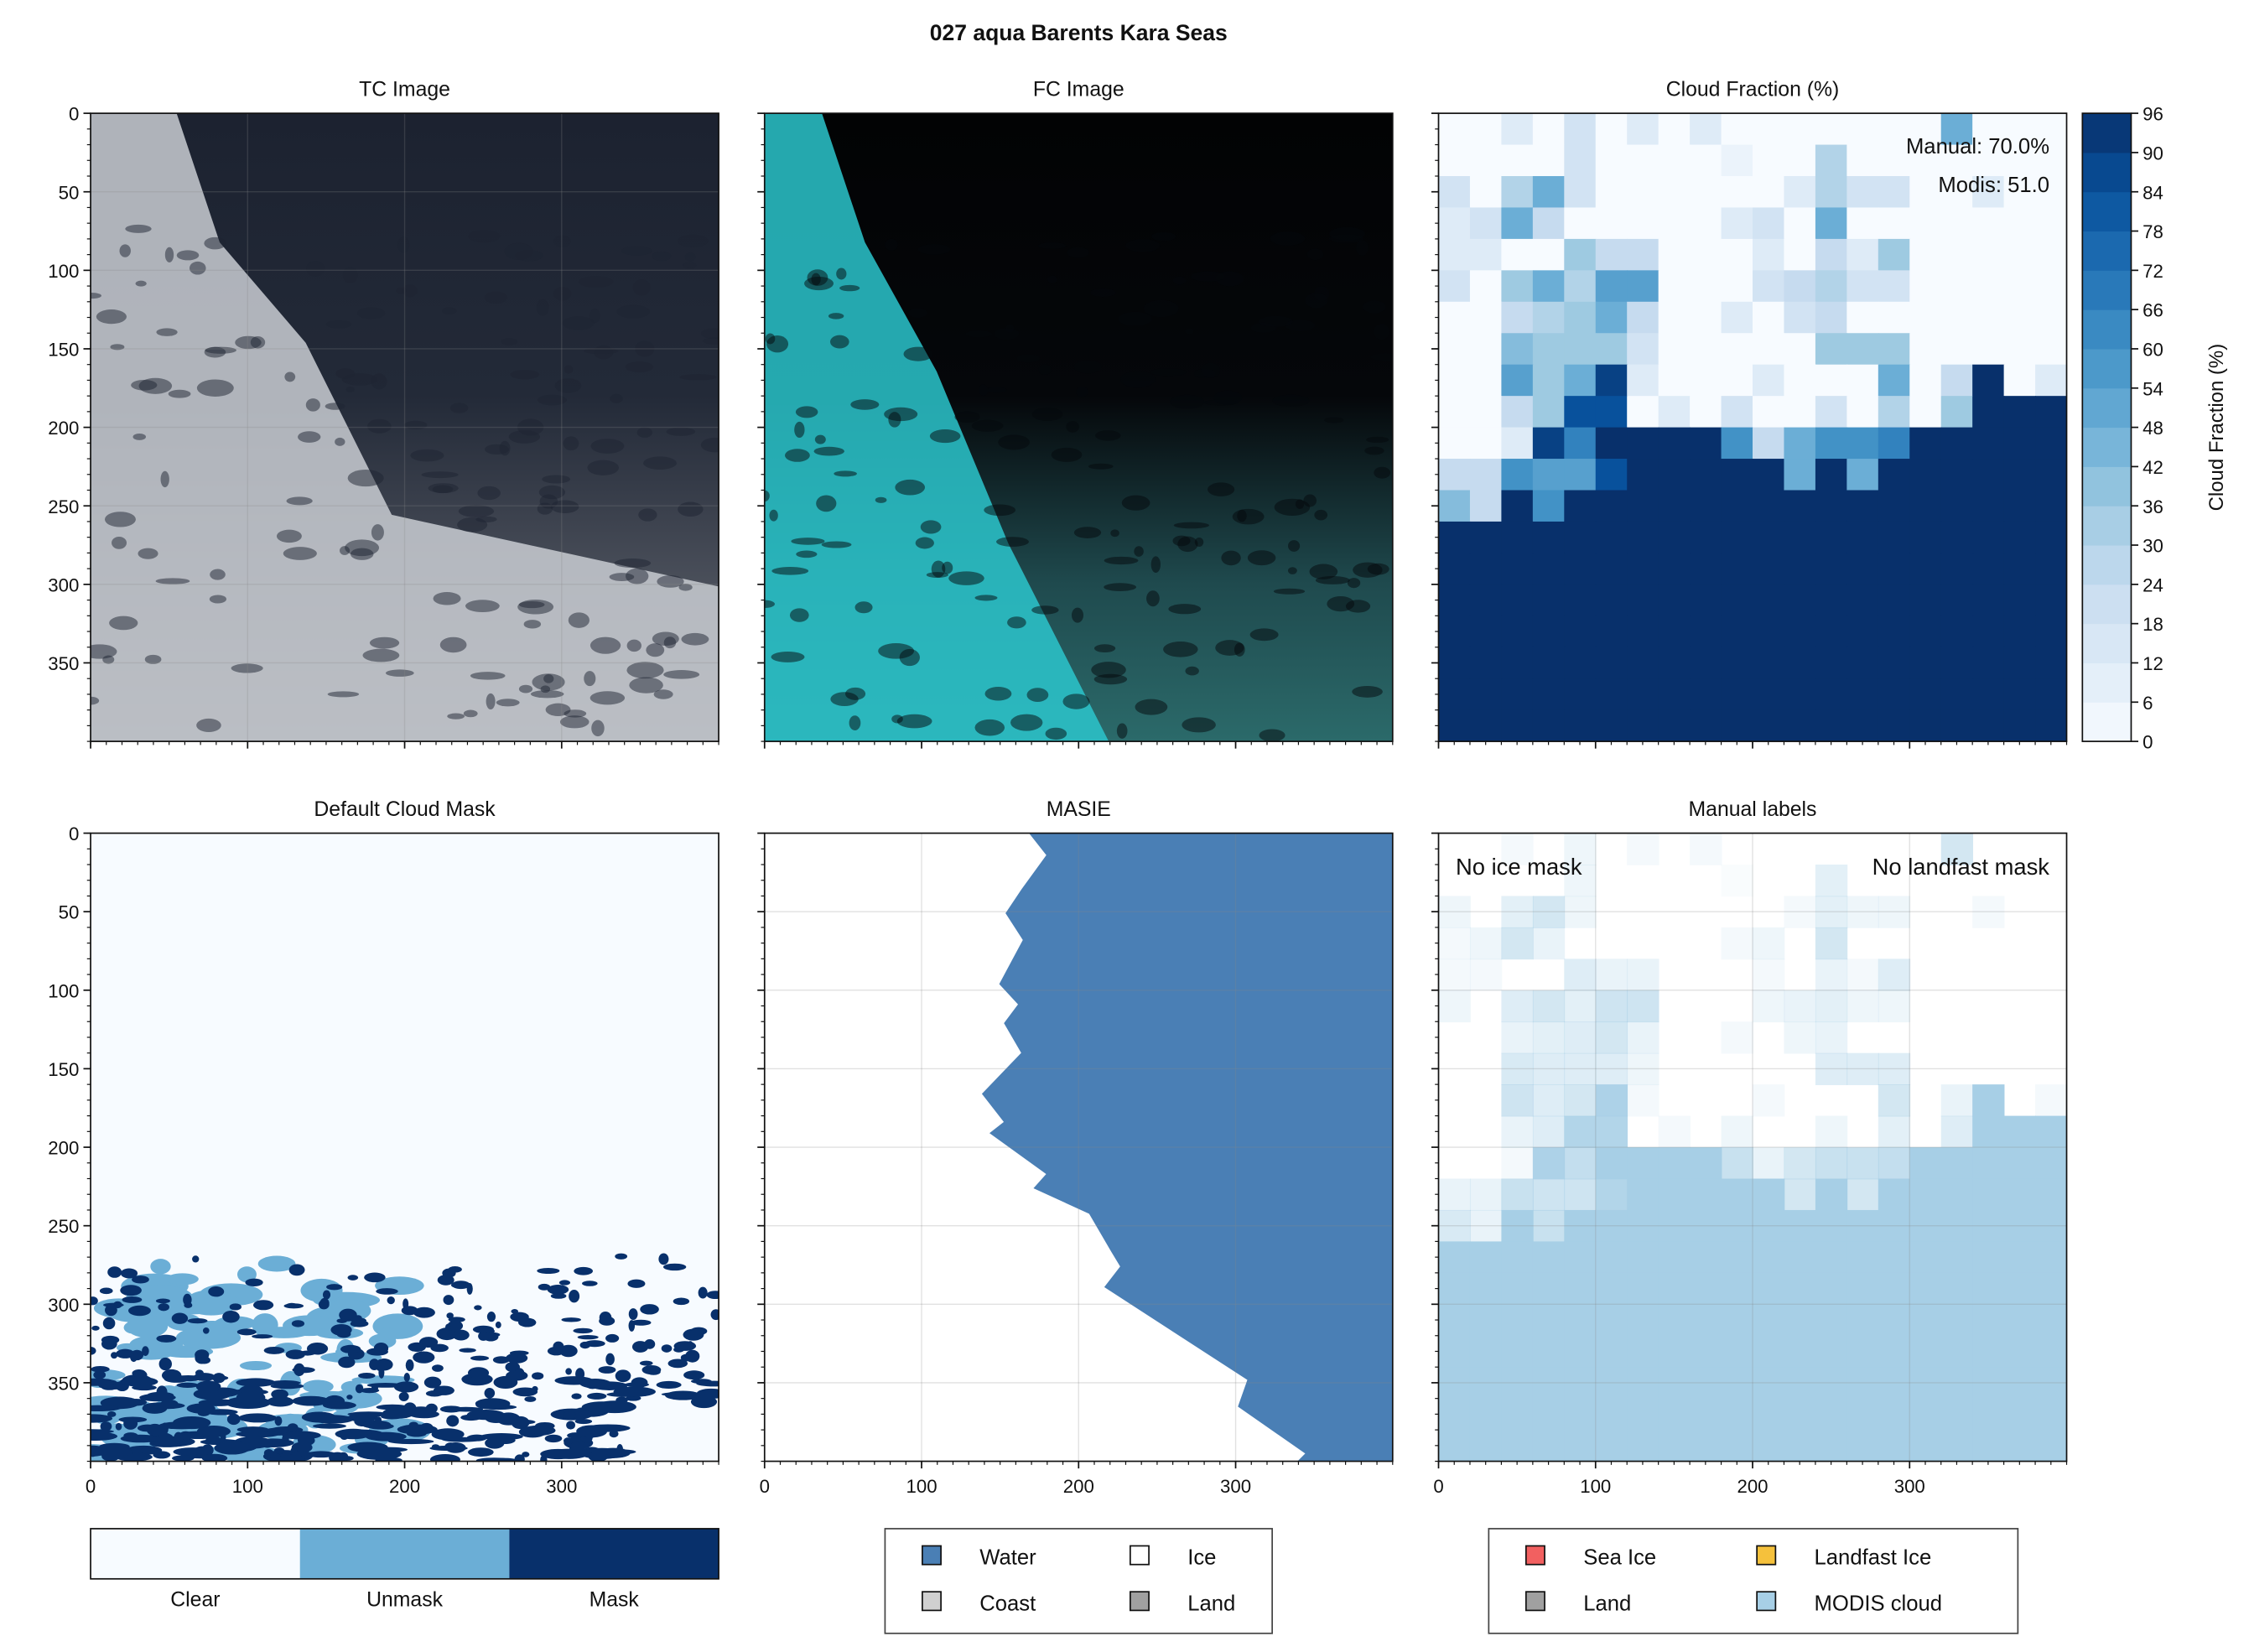 This screenshot has height=1652, width=2249. Describe the element at coordinates (1766, 1555) in the screenshot. I see `legend-swatch` at that location.